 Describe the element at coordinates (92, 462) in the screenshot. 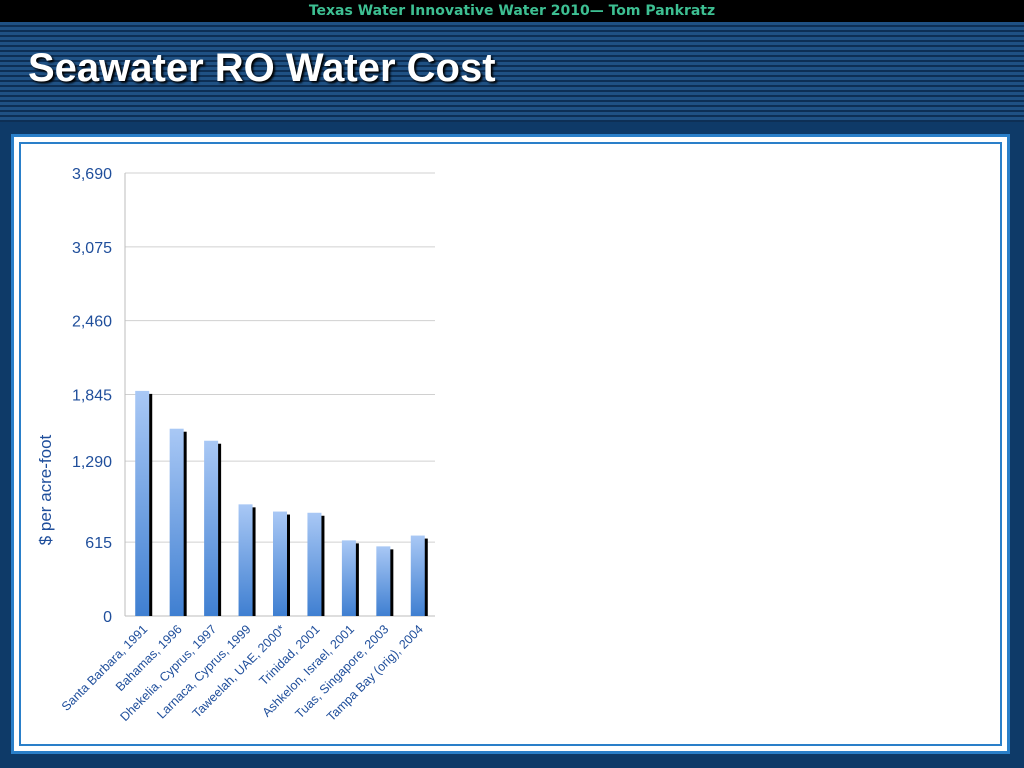

I see `y-tick-label: 1,290` at that location.